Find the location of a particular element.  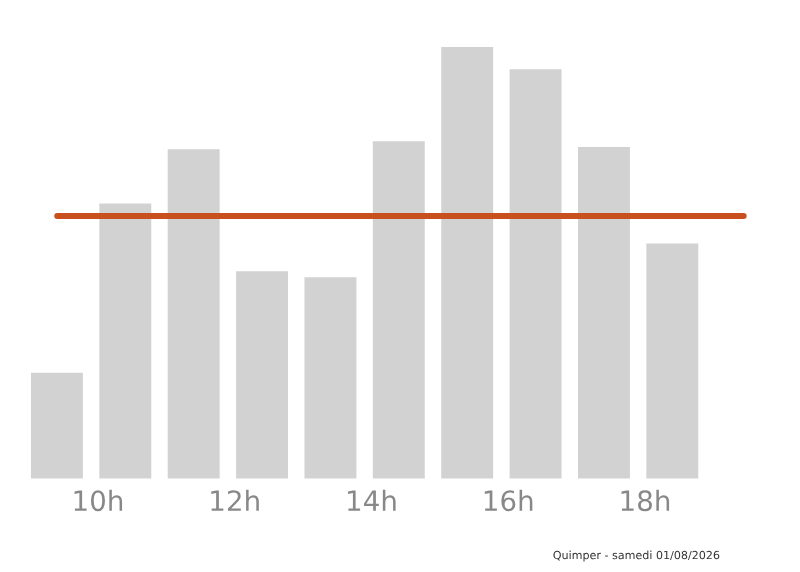

x-tick-label: 14h is located at coordinates (372, 500).